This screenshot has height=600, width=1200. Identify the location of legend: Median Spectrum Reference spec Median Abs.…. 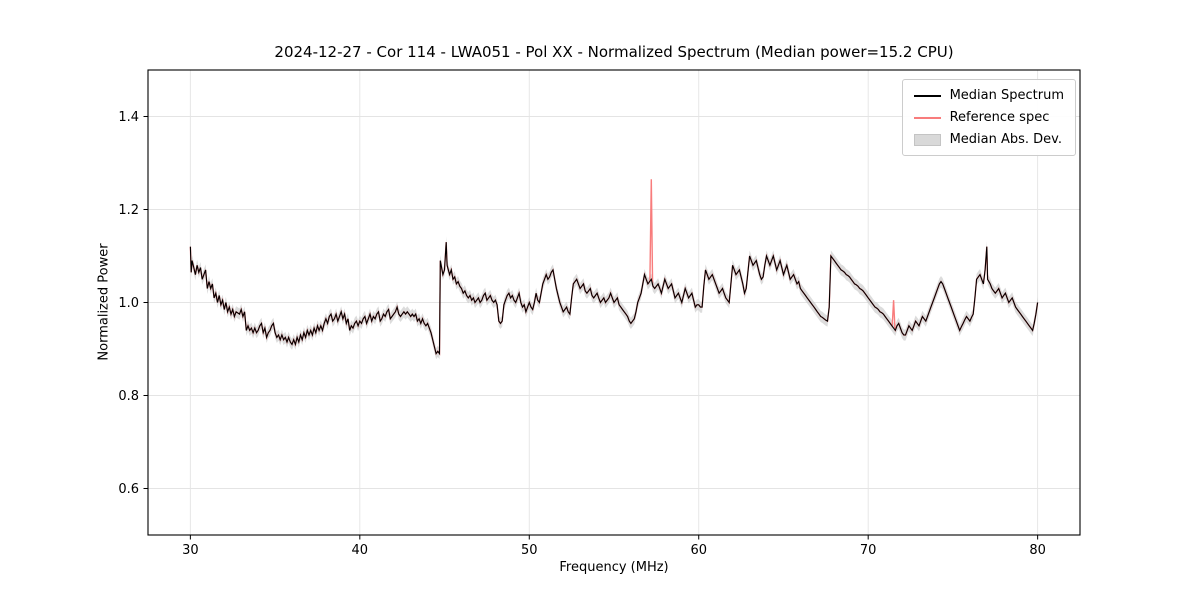
(988, 117).